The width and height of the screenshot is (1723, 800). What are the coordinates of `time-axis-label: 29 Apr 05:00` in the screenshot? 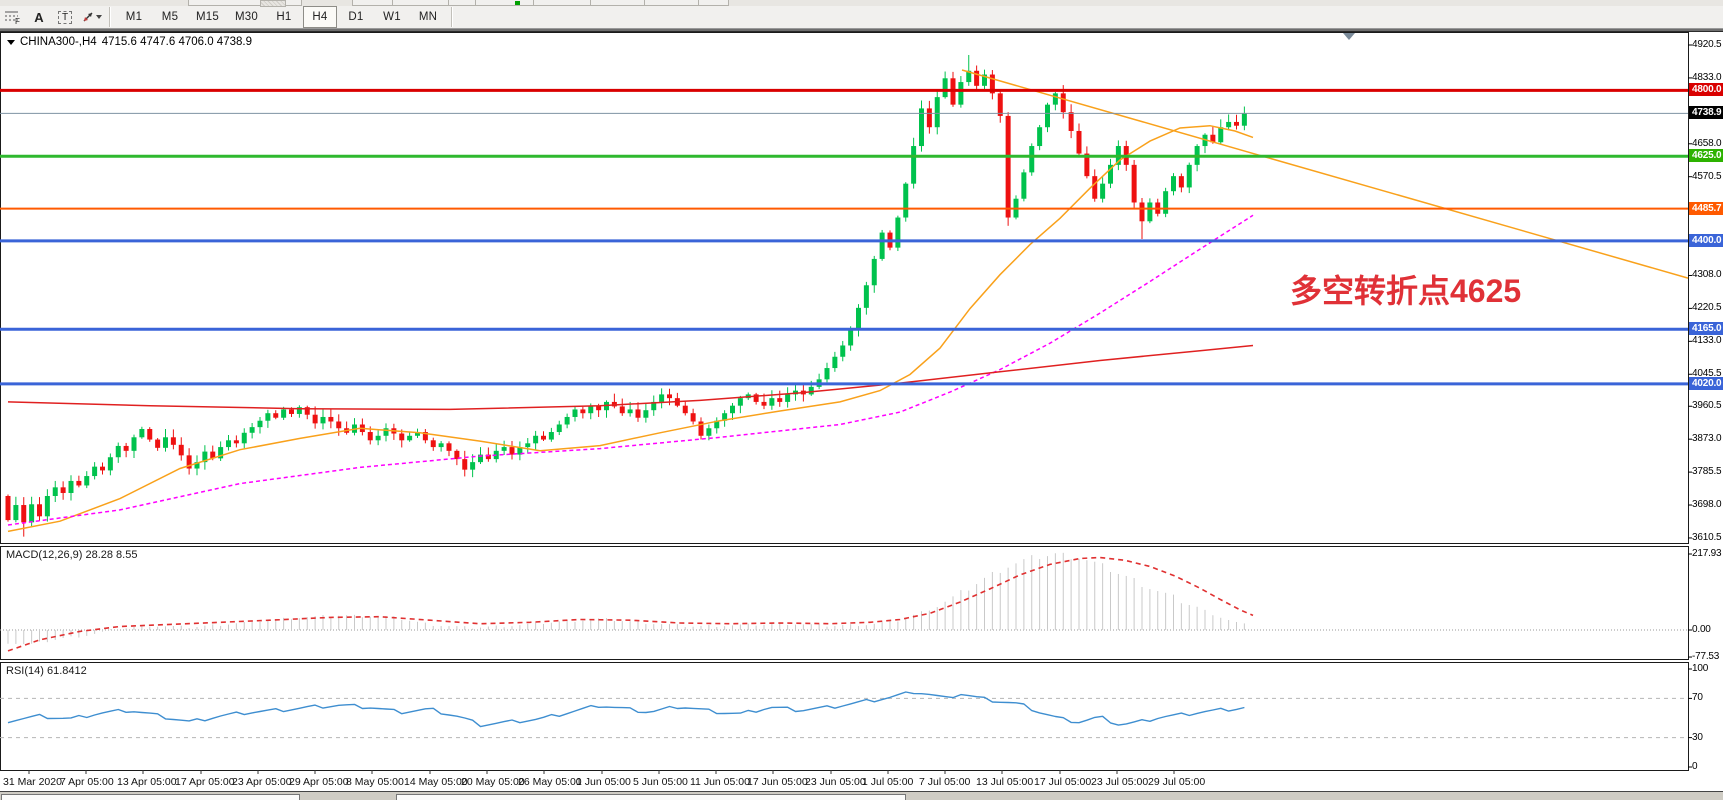 It's located at (319, 782).